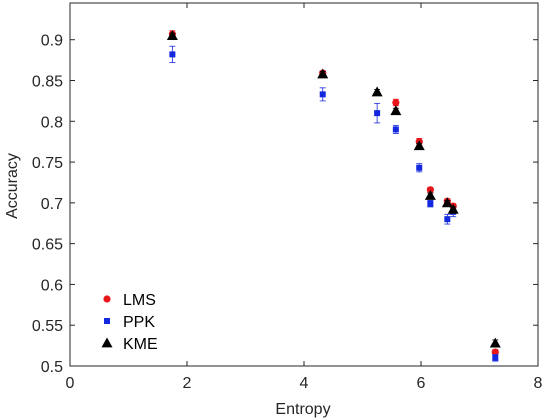  I want to click on x-axis-label: Entropy, so click(302, 409).